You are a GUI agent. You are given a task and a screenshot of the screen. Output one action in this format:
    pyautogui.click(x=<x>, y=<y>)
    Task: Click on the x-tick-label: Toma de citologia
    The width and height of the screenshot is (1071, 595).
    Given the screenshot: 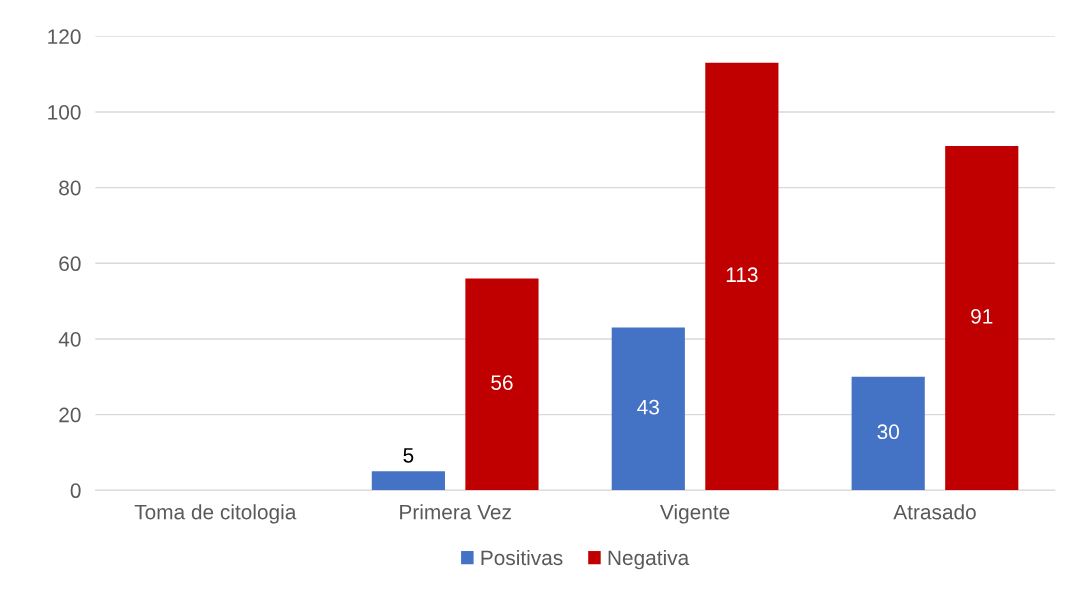 What is the action you would take?
    pyautogui.click(x=215, y=514)
    